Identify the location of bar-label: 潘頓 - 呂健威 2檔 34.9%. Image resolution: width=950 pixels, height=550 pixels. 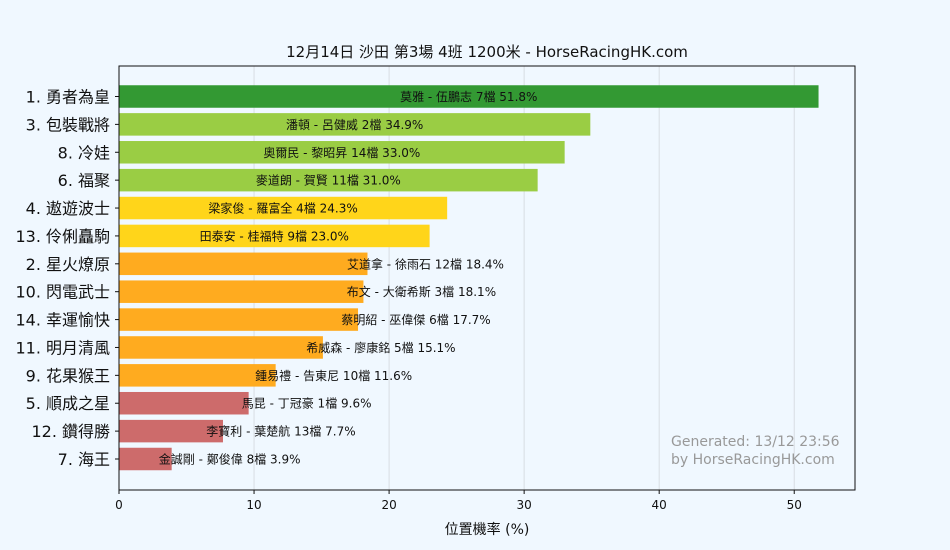
(354, 125).